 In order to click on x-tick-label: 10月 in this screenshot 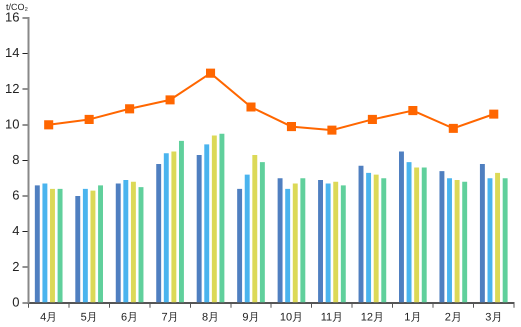, I will do `click(292, 317)`.